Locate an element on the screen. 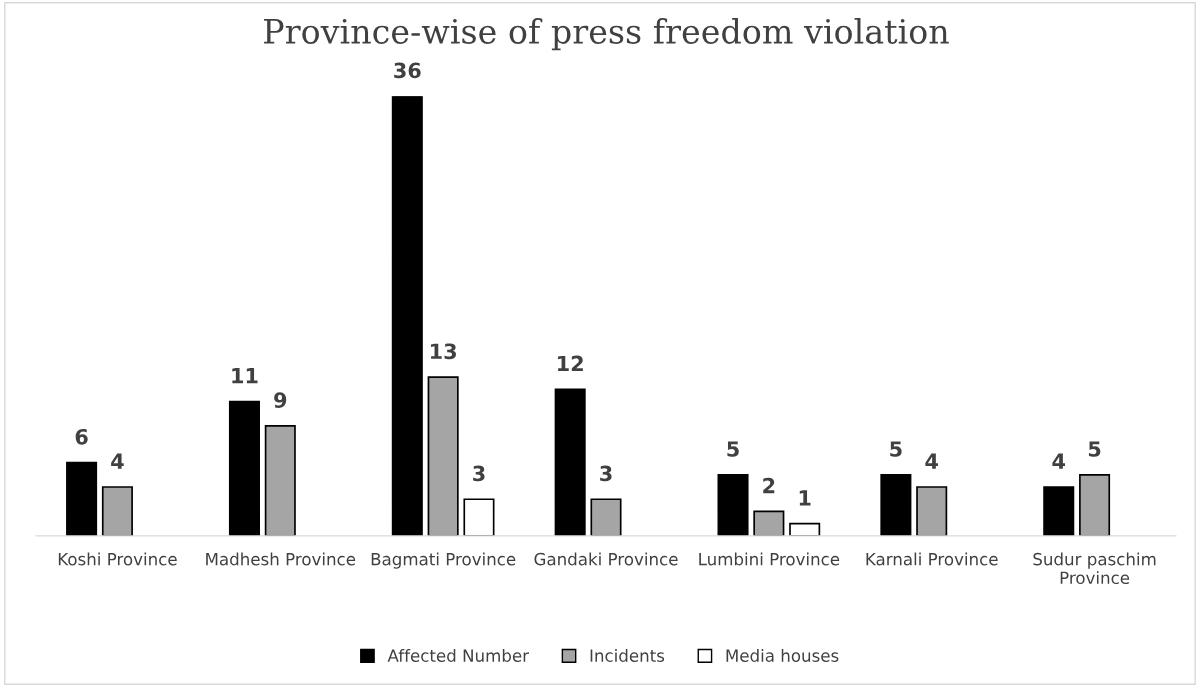 This screenshot has height=687, width=1200. legend-label: Affected Number is located at coordinates (458, 655).